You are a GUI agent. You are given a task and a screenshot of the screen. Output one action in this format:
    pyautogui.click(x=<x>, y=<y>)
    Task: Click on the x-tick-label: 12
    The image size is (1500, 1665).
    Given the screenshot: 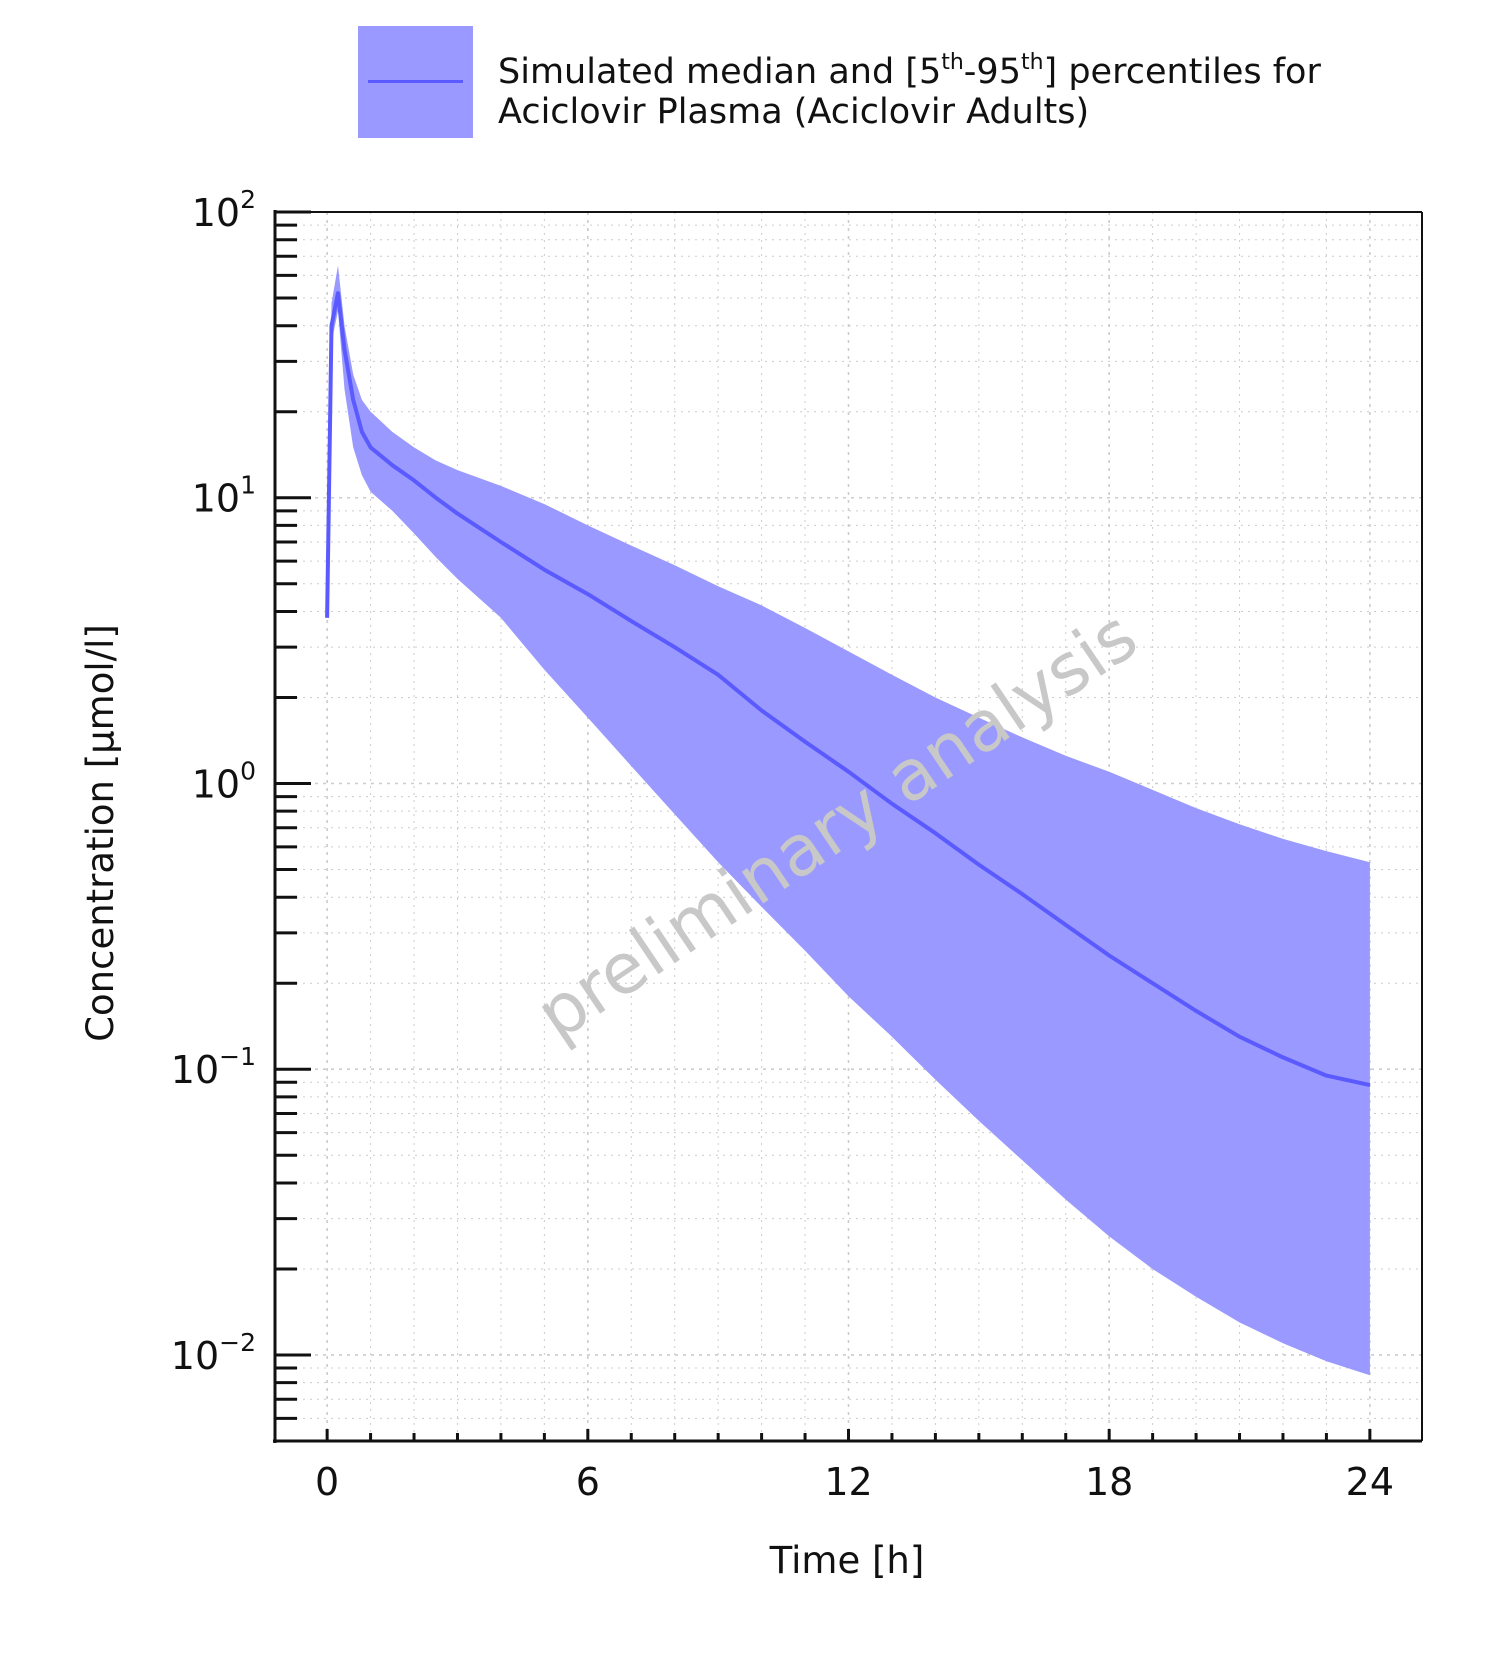 What is the action you would take?
    pyautogui.click(x=848, y=1482)
    